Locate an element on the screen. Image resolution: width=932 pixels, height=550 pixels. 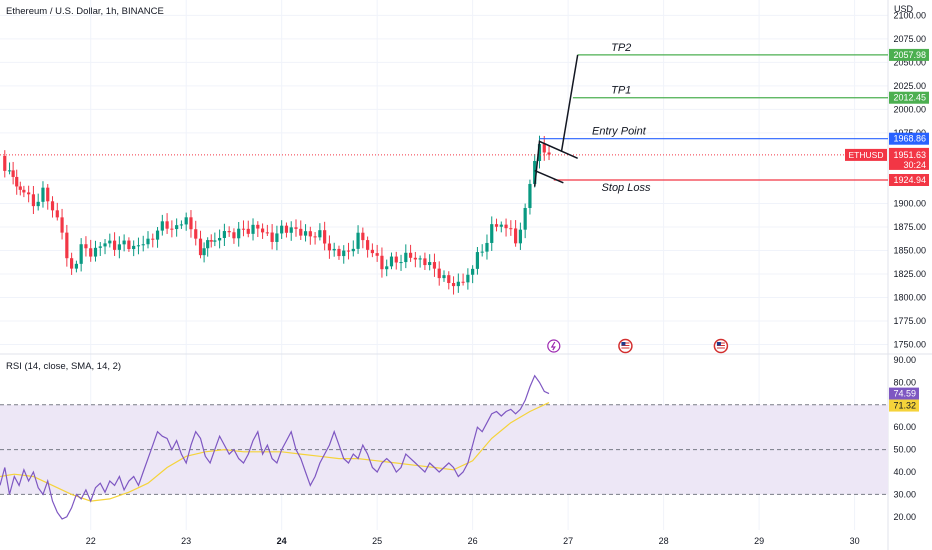
time-tick-label: 26 is located at coordinates (473, 541).